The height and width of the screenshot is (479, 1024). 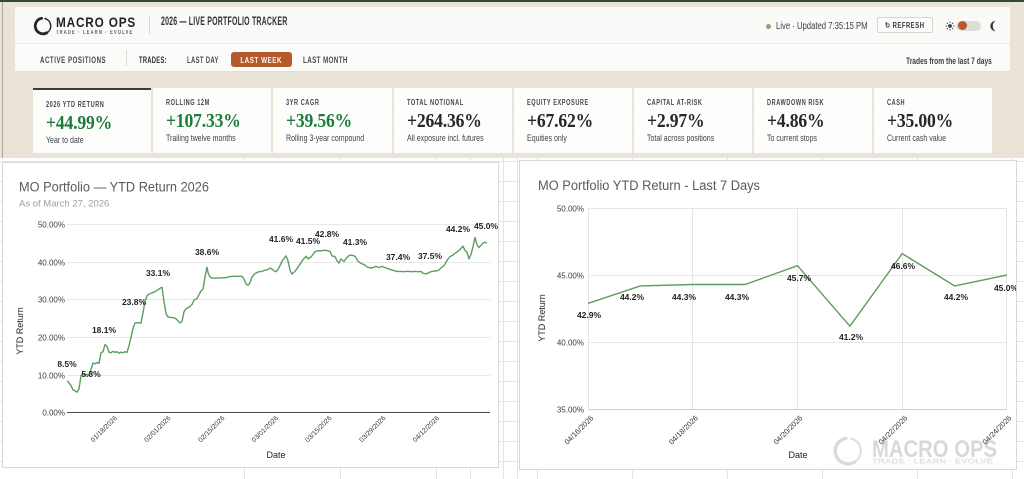 I want to click on svg-text: 03/29/2026, so click(x=372, y=429).